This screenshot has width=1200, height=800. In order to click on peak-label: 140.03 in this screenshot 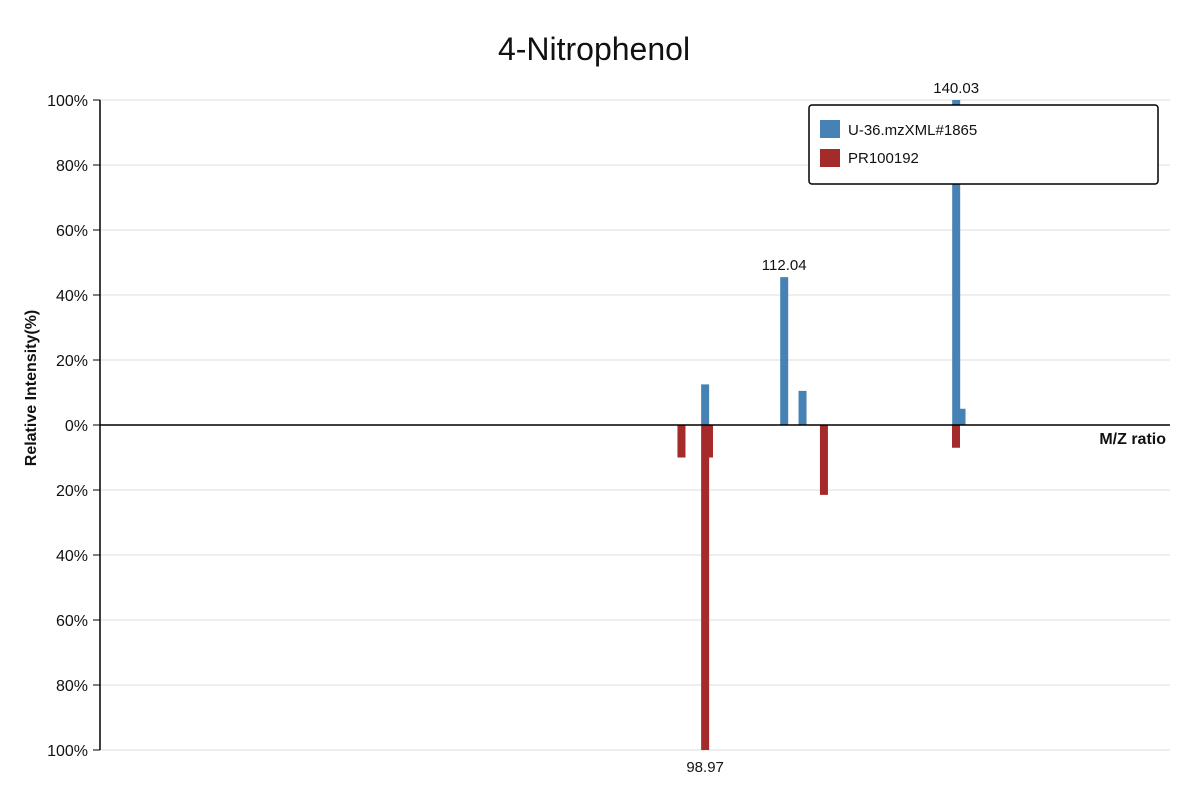, I will do `click(956, 88)`.